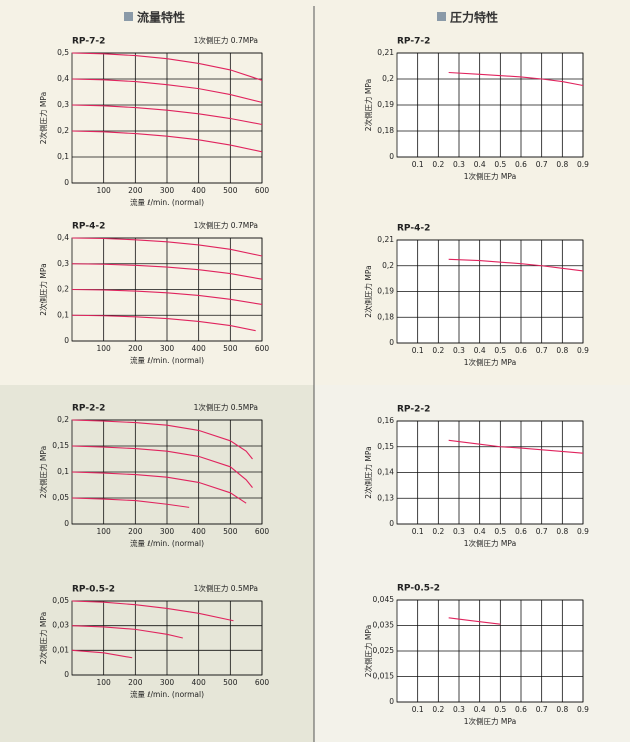 The image size is (630, 742). What do you see at coordinates (60, 649) in the screenshot?
I see `y-tick-label: 0,01` at bounding box center [60, 649].